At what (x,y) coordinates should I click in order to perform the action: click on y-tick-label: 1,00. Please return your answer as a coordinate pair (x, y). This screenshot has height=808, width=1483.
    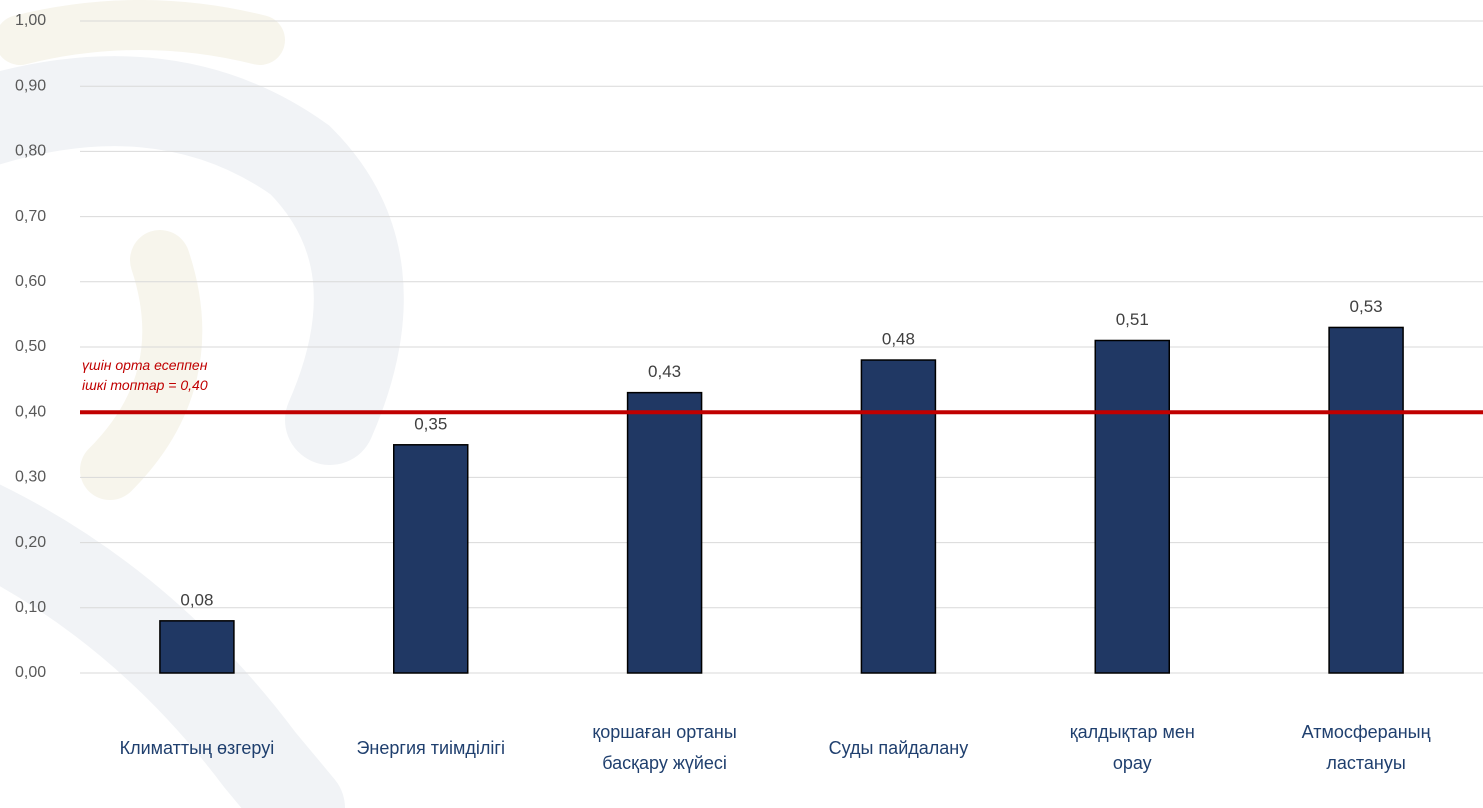
    Looking at the image, I should click on (30, 20).